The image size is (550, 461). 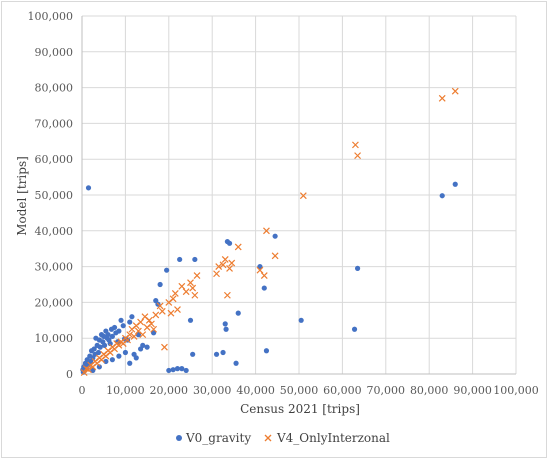 I want to click on y-tick-label: 0, so click(x=69, y=374).